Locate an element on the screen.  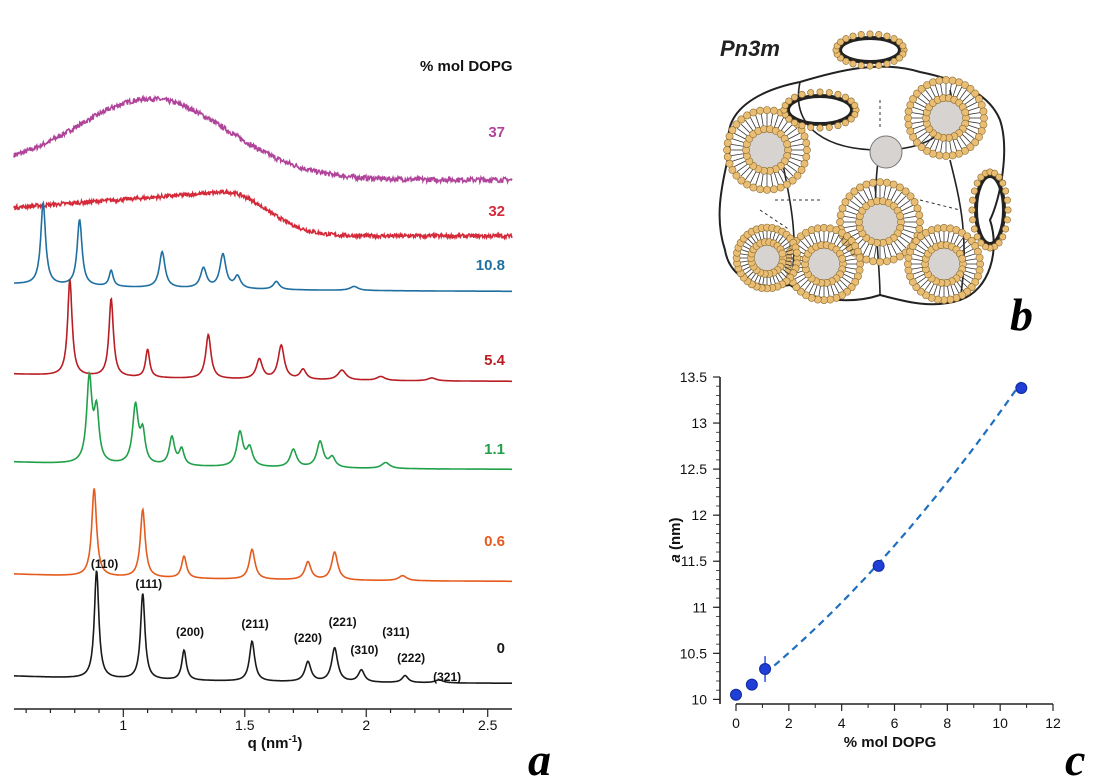
hkl-label: (211) is located at coordinates (254, 624).